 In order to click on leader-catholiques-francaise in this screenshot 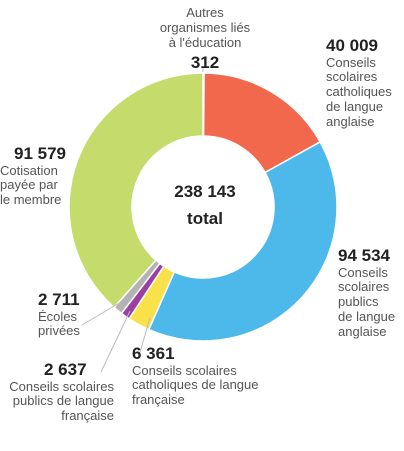, I will do `click(145, 335)`.